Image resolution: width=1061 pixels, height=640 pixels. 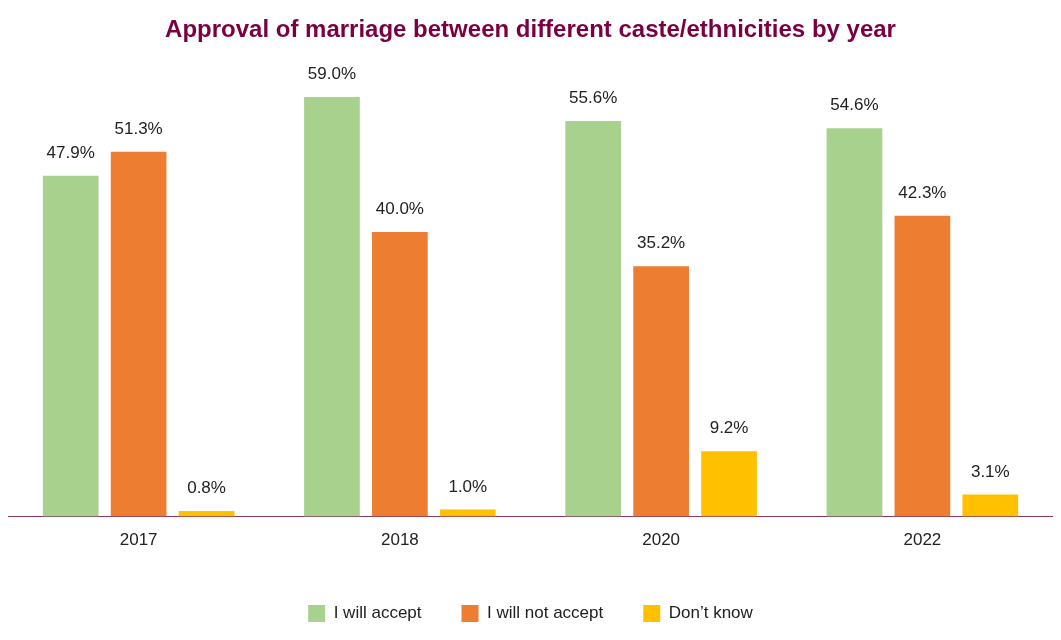 I want to click on data-label: 59.0%, so click(x=332, y=74).